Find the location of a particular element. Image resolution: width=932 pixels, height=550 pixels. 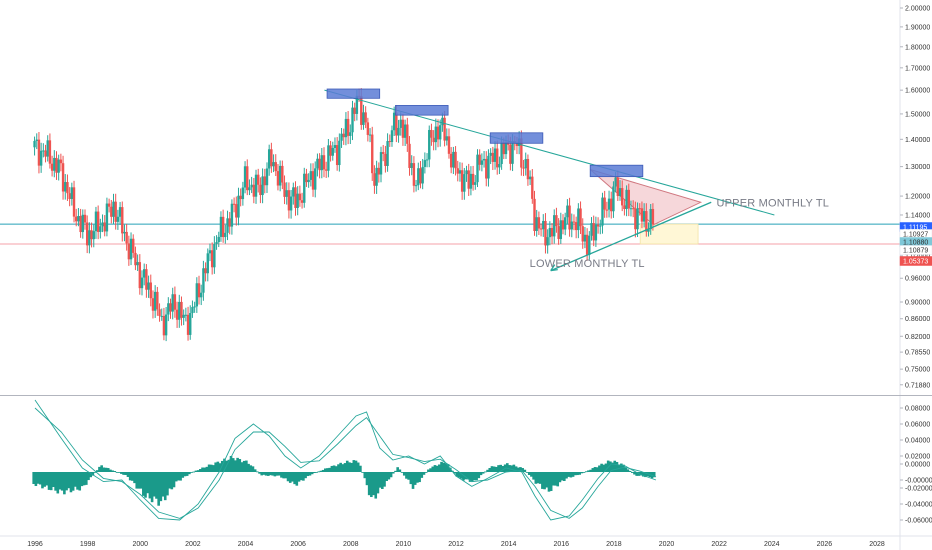

osc-tick-label: 0.06000 is located at coordinates (917, 425).